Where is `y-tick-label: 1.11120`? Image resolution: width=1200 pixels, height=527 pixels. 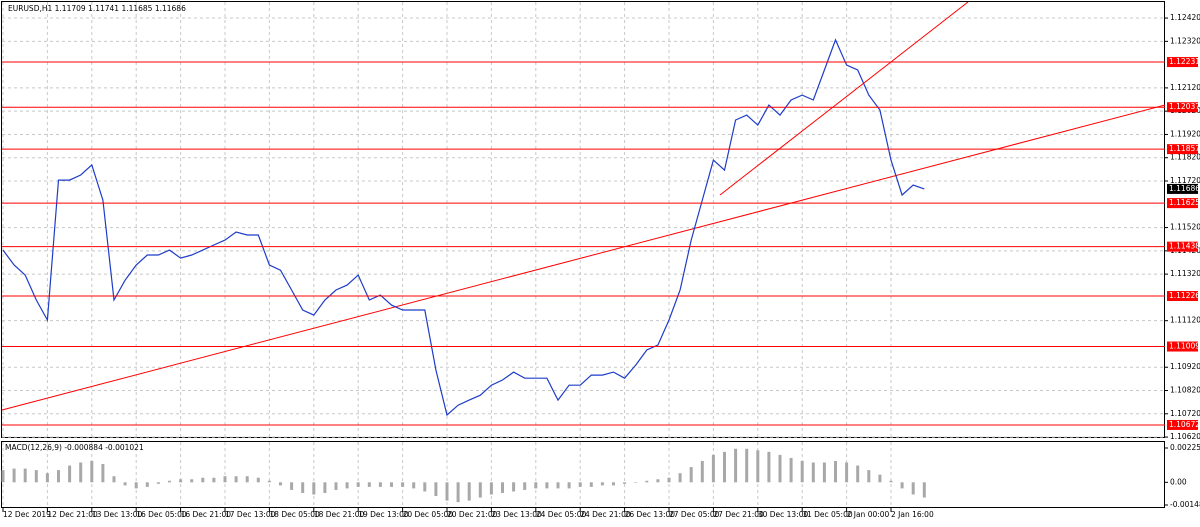 y-tick-label: 1.11120 is located at coordinates (1185, 320).